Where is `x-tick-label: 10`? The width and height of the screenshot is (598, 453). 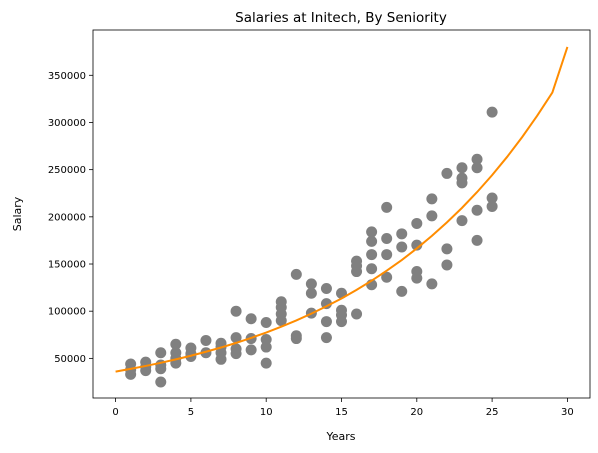
x-tick-label: 10 is located at coordinates (266, 412).